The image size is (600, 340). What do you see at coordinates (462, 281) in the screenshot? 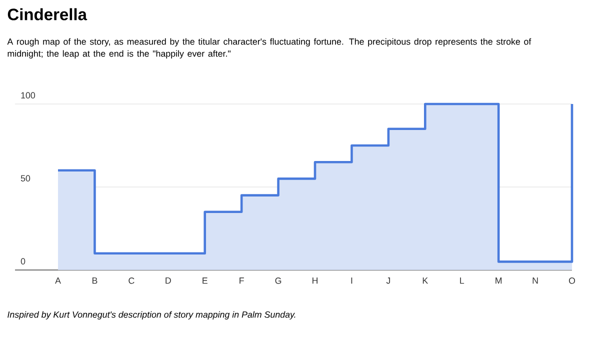
I see `x-tick-label: L` at bounding box center [462, 281].